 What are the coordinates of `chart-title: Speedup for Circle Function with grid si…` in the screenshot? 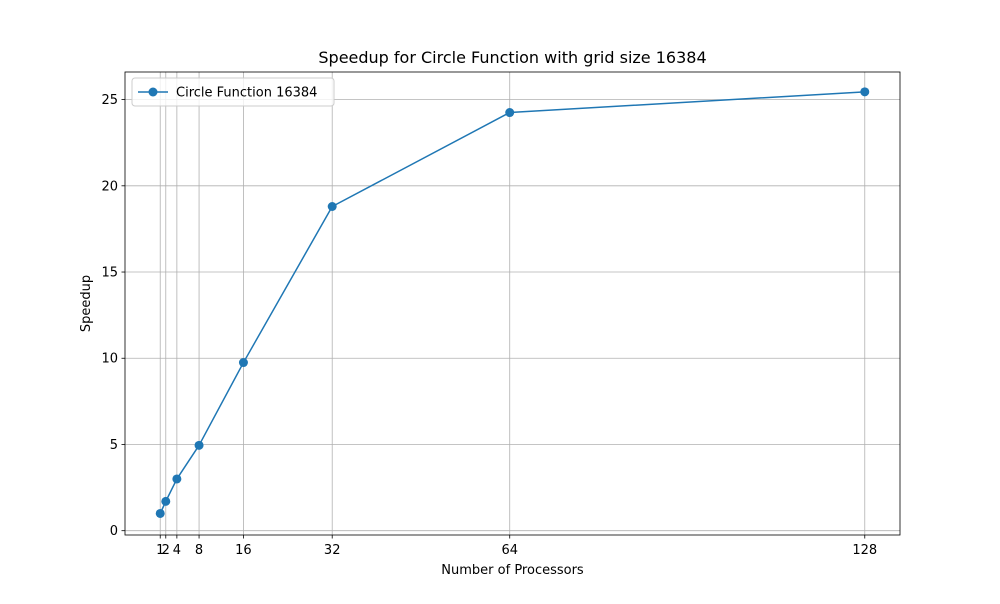 It's located at (512, 57).